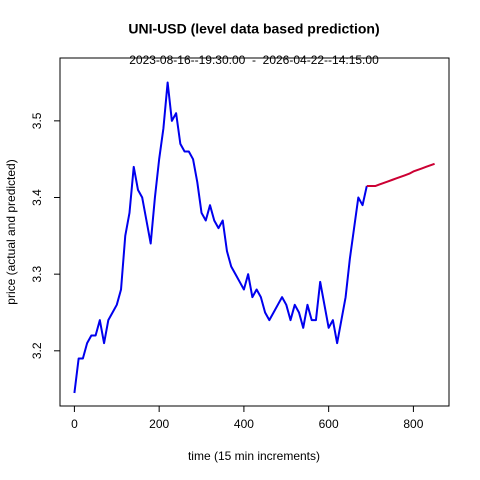  What do you see at coordinates (329, 424) in the screenshot?
I see `x-tick-label: 600` at bounding box center [329, 424].